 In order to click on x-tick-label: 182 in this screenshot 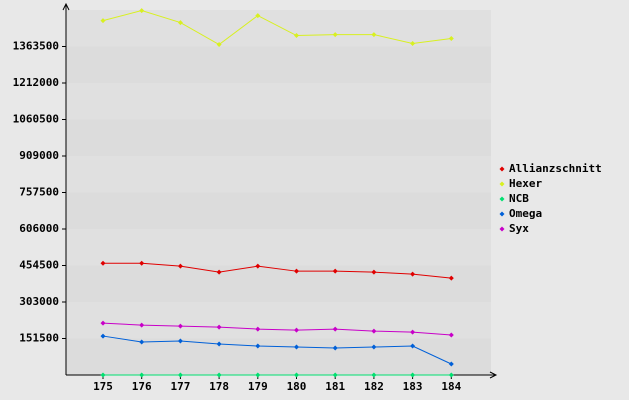, I will do `click(374, 386)`.